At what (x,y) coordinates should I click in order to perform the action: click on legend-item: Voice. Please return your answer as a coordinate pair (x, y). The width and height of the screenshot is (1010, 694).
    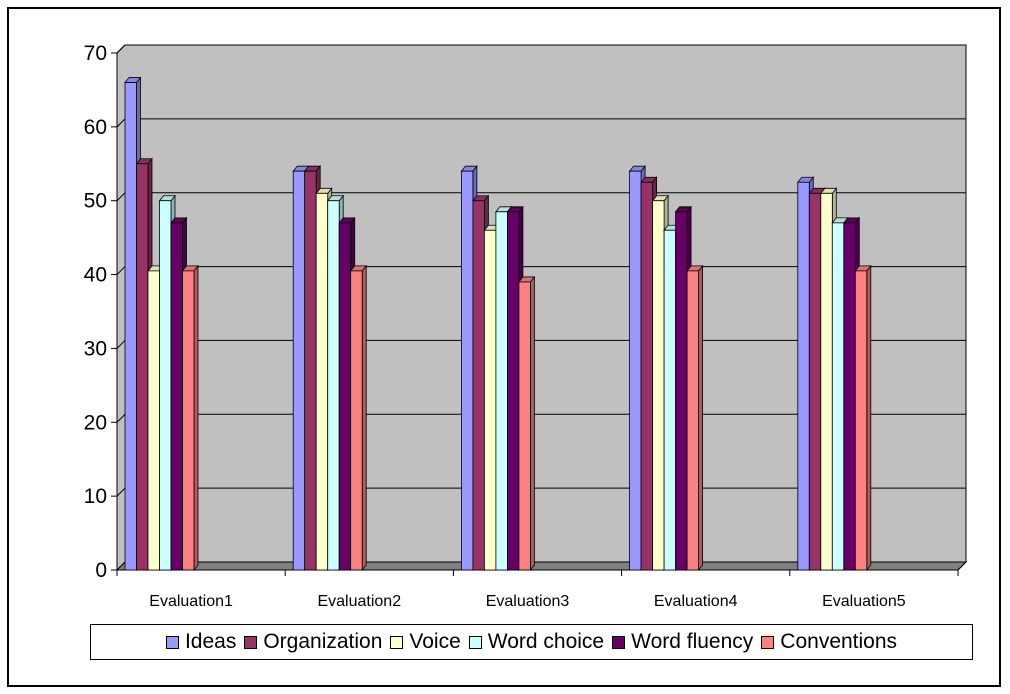
    Looking at the image, I should click on (425, 642).